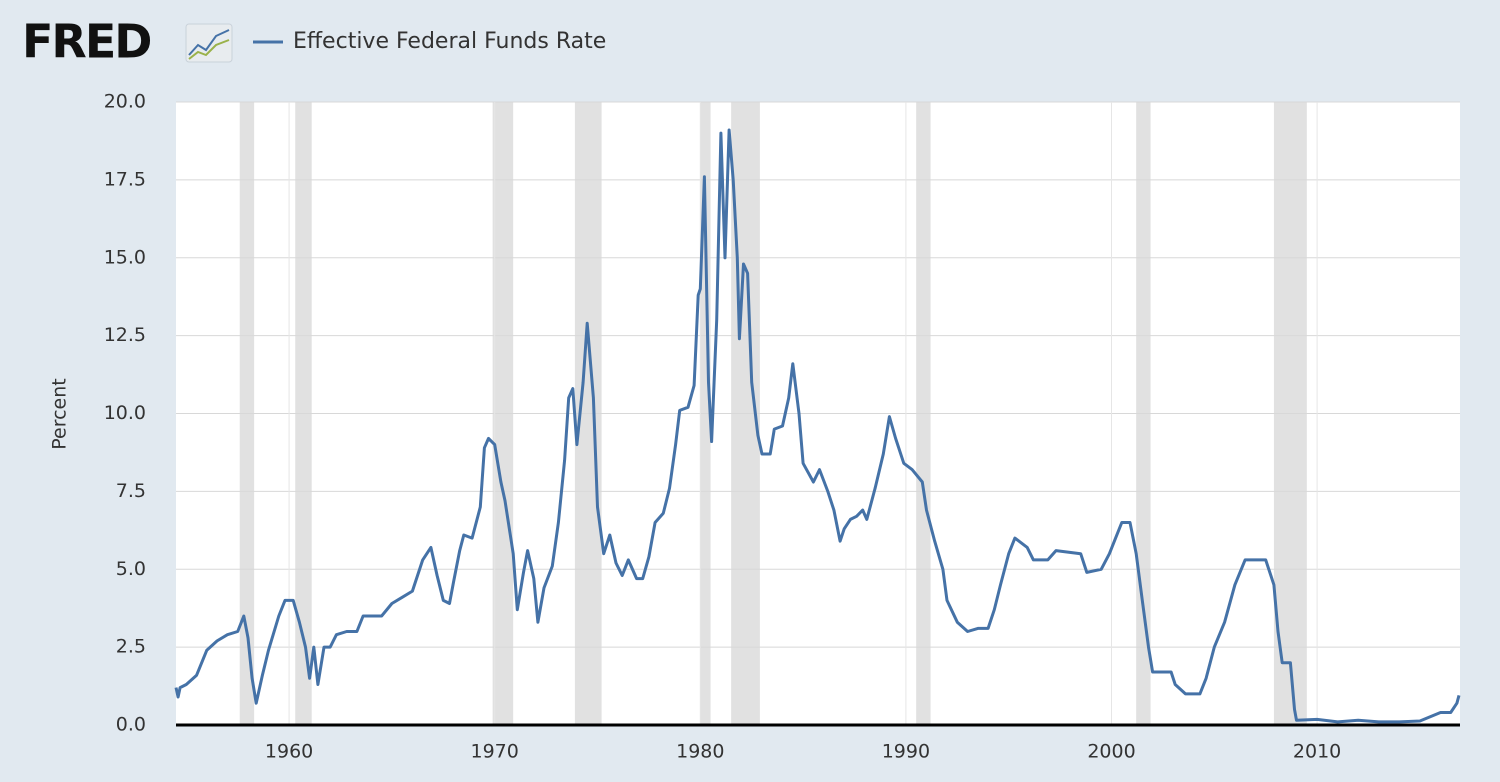  Describe the element at coordinates (125, 413) in the screenshot. I see `y-tick-label: 10.0` at that location.